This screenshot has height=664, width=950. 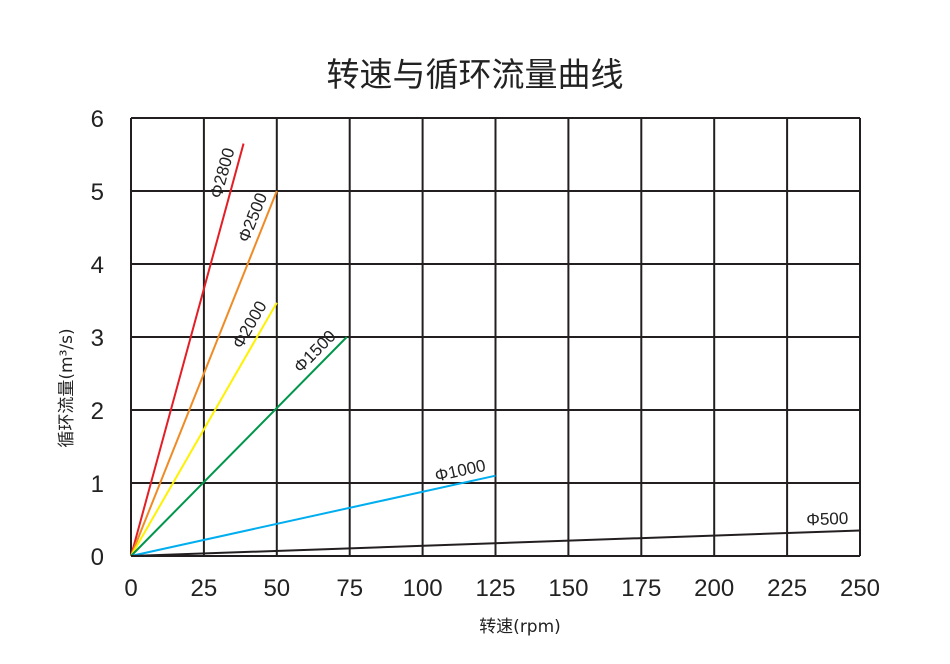 I want to click on x-axis-label: 转速(rpm), so click(x=520, y=627).